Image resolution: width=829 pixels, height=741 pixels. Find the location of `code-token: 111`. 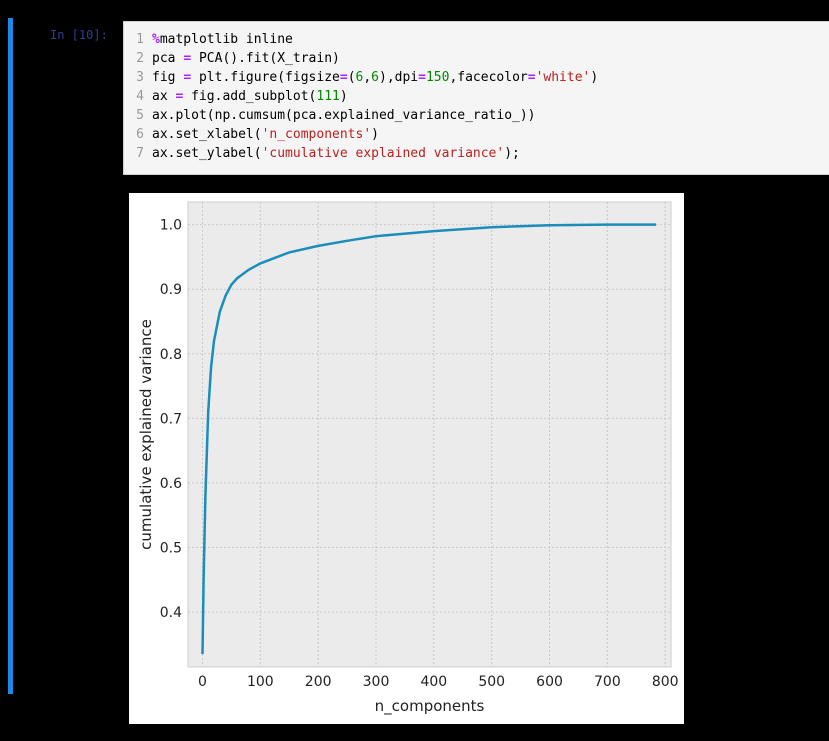

code-token: 111 is located at coordinates (328, 96).